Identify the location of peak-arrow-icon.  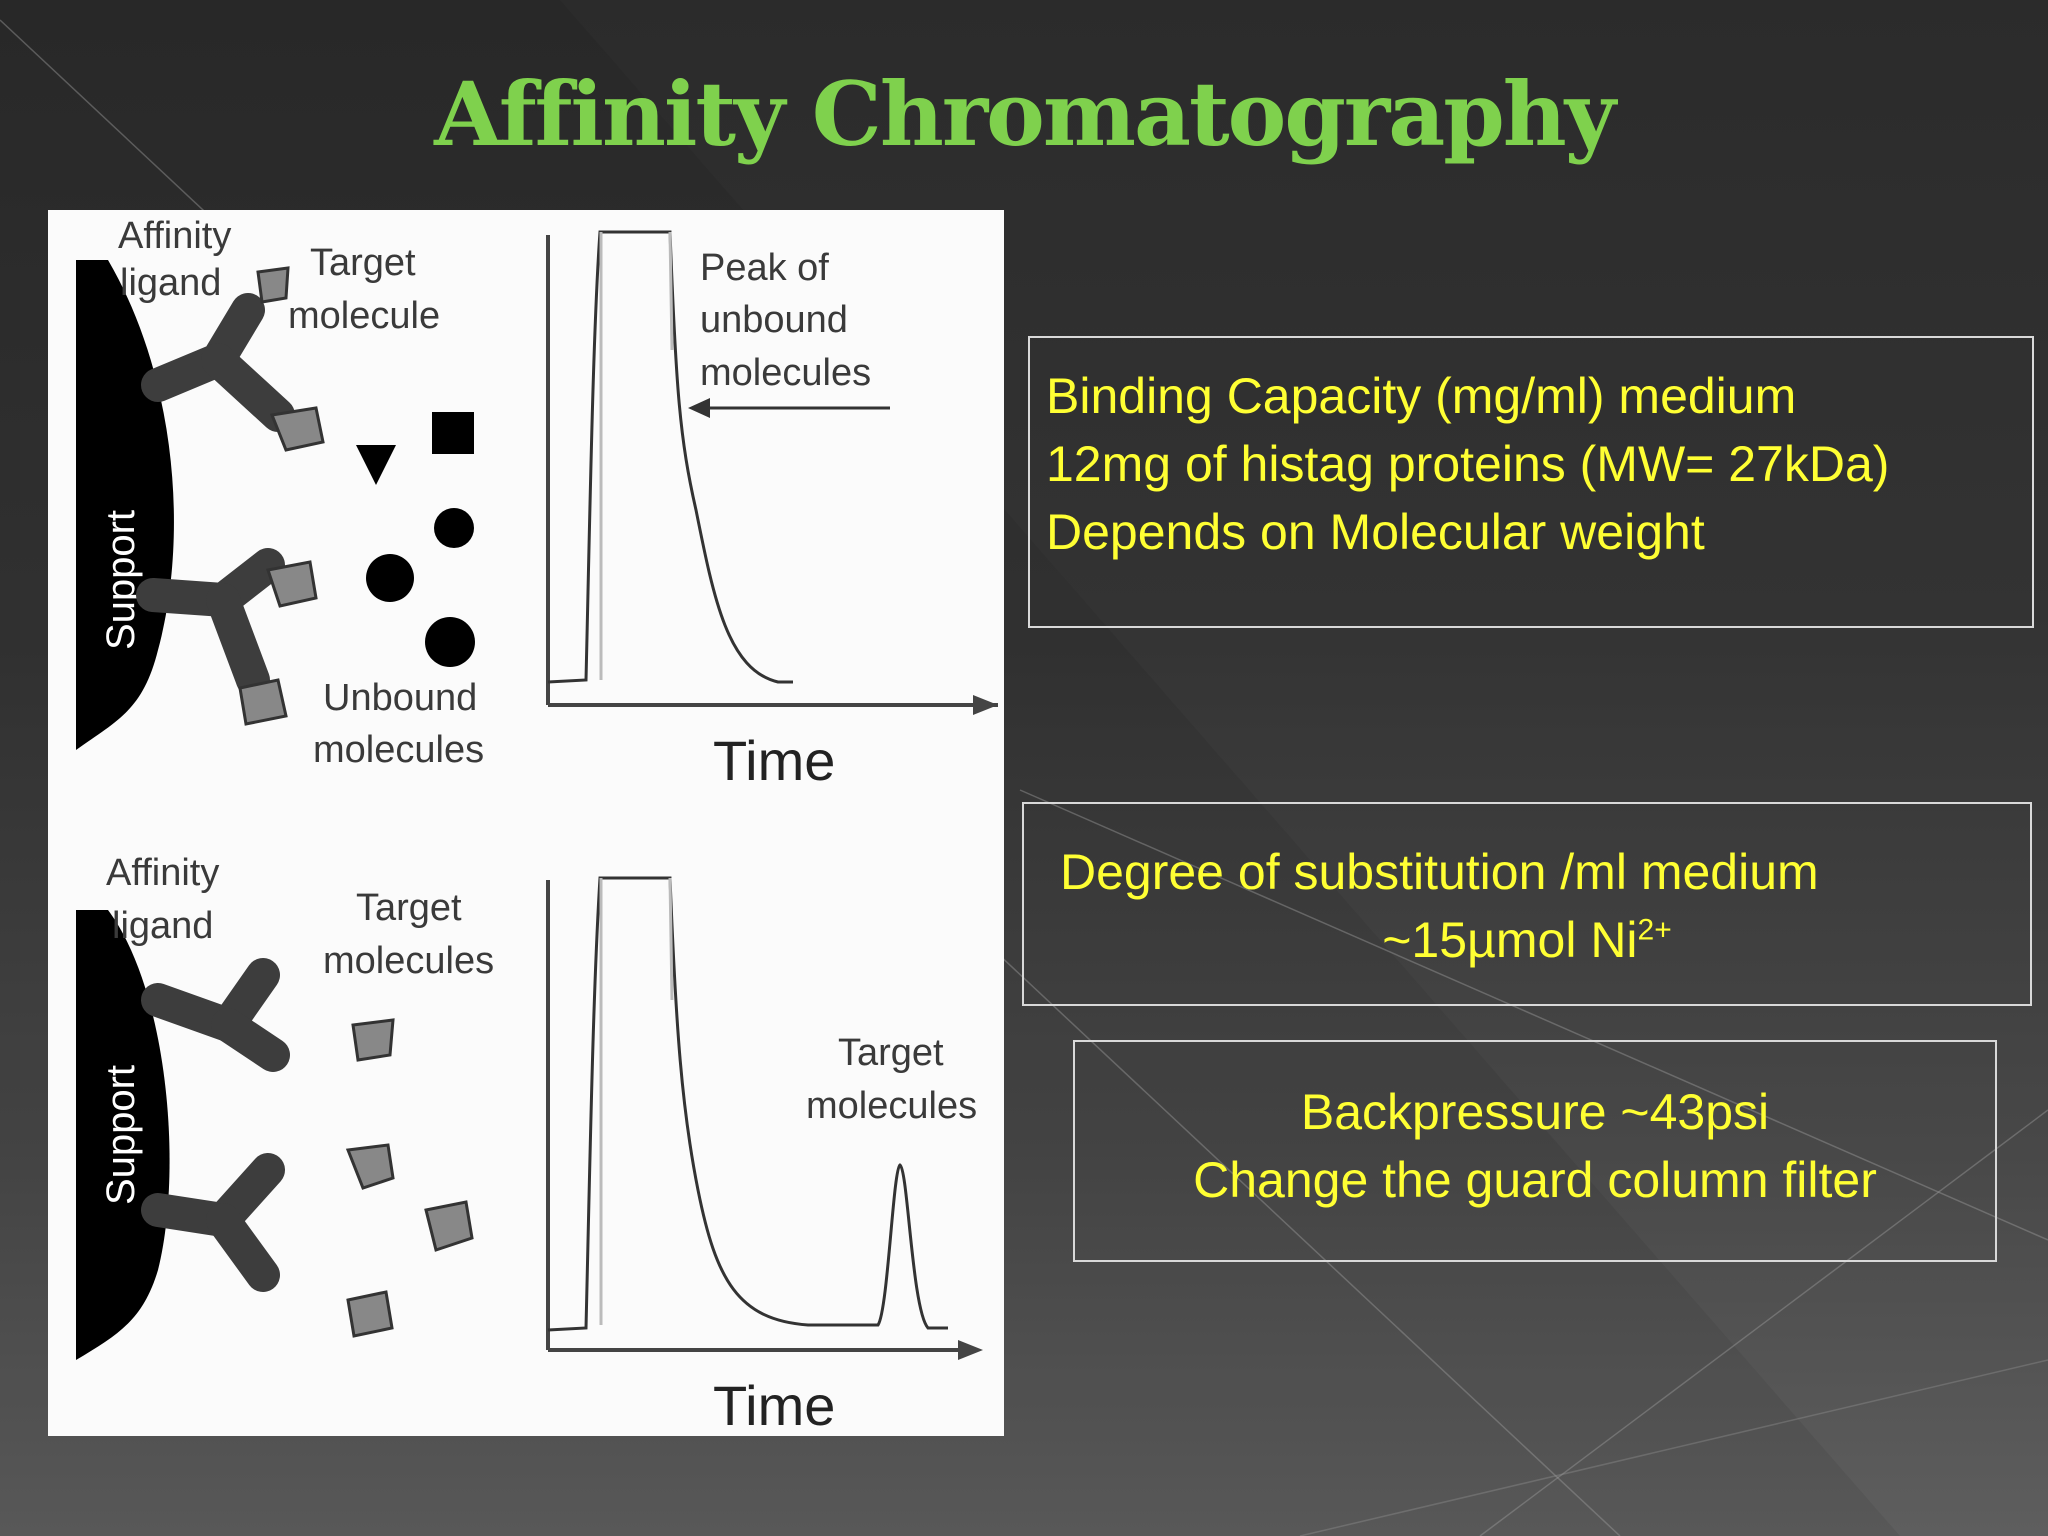
(789, 408).